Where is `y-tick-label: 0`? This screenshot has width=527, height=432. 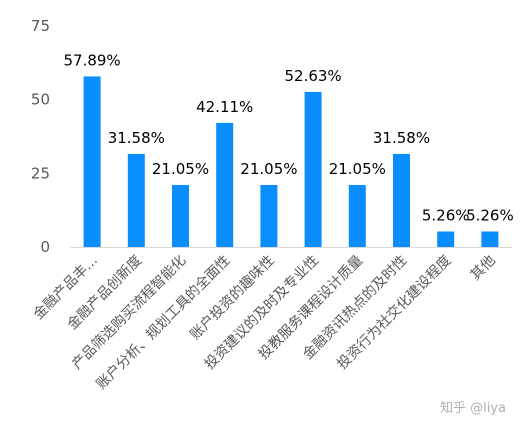 y-tick-label: 0 is located at coordinates (45, 247).